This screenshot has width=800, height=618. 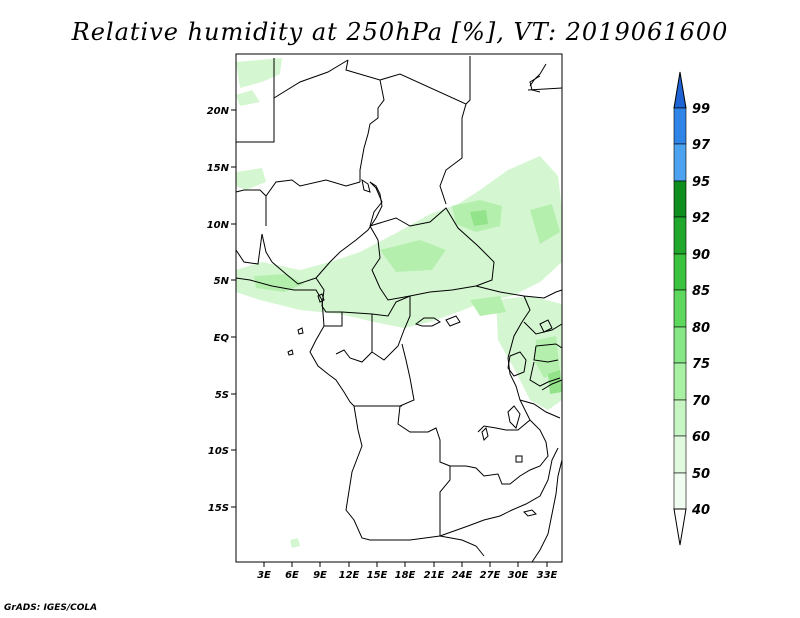 What do you see at coordinates (701, 364) in the screenshot?
I see `colorbar-label: 75` at bounding box center [701, 364].